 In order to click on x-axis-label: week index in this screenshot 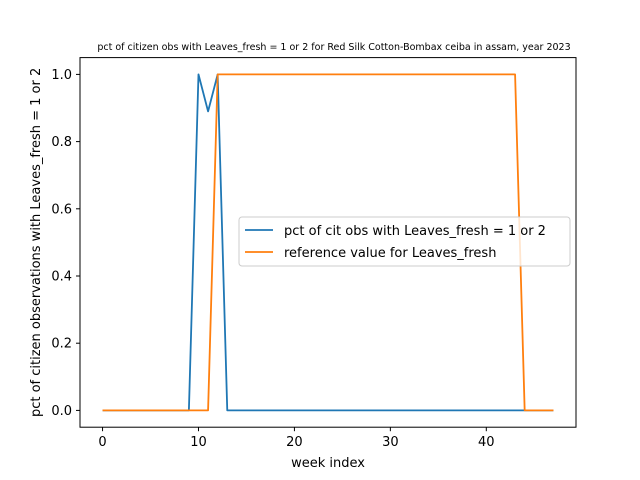, I will do `click(328, 463)`.